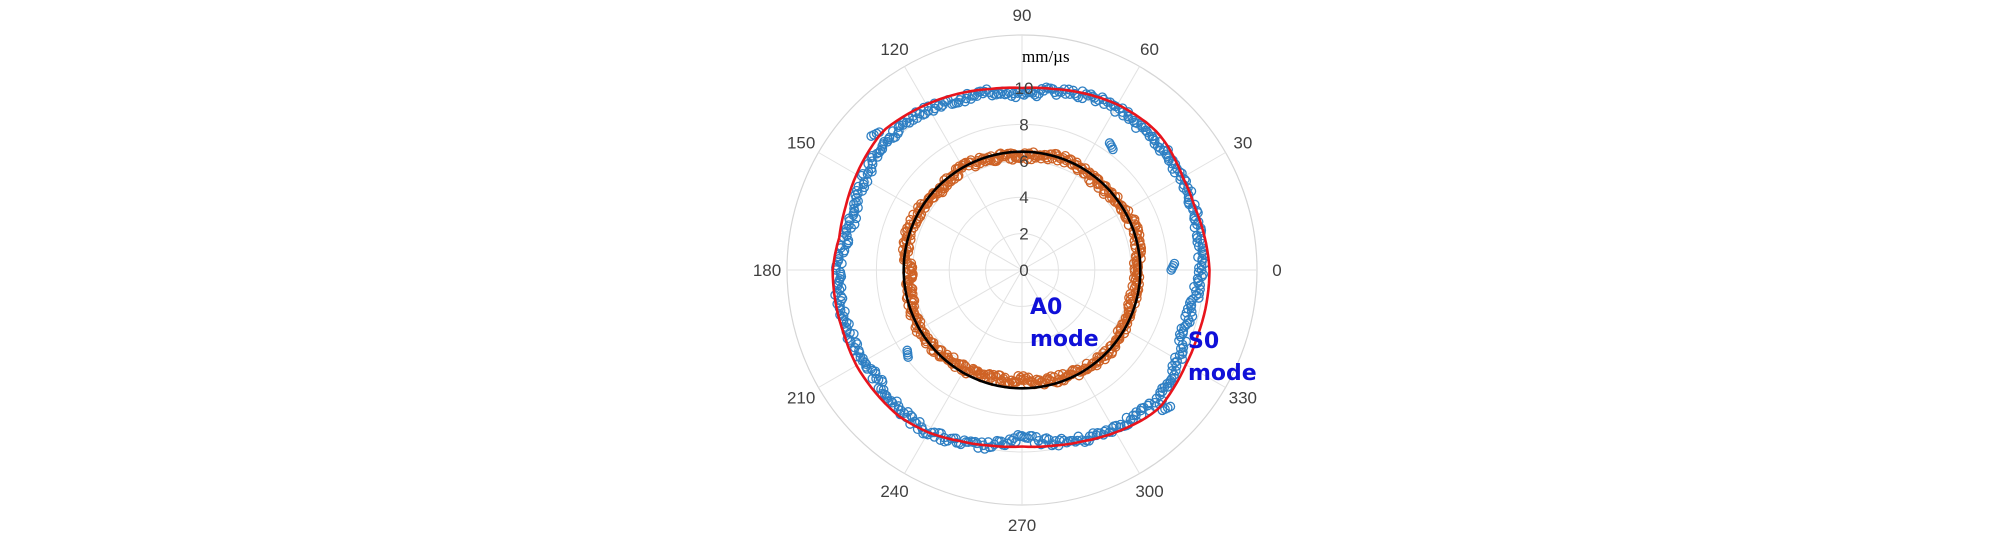 This screenshot has height=536, width=2008. I want to click on angle-tick-label: 300, so click(1149, 491).